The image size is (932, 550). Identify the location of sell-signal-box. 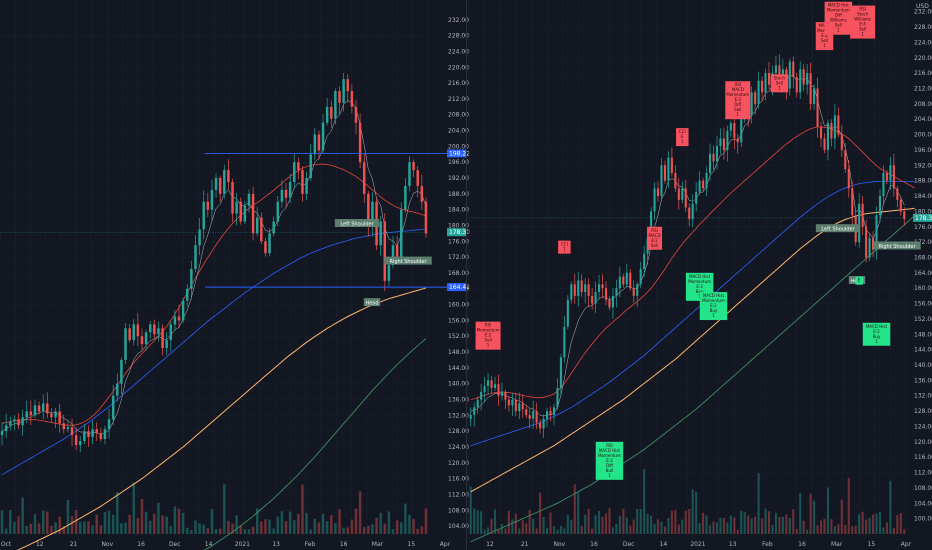
(488, 335).